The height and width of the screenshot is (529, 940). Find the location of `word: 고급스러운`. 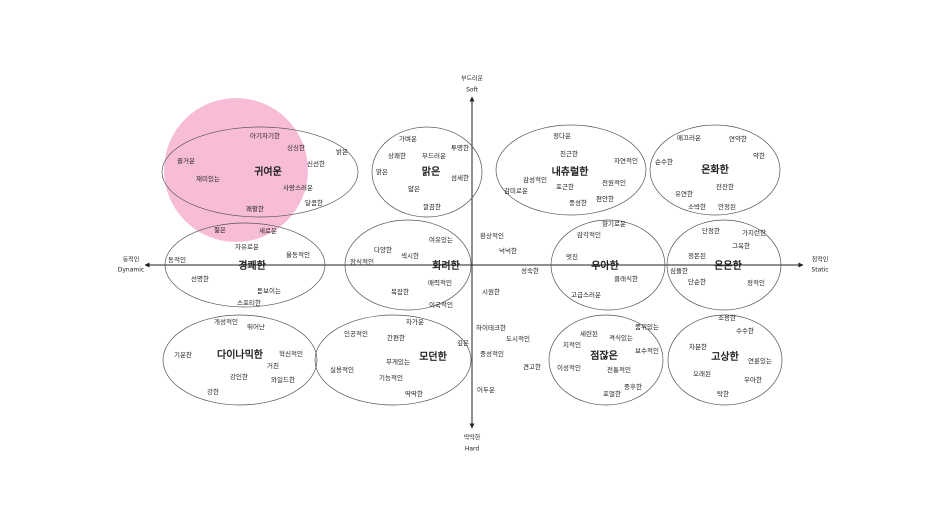

word: 고급스러운 is located at coordinates (586, 294).